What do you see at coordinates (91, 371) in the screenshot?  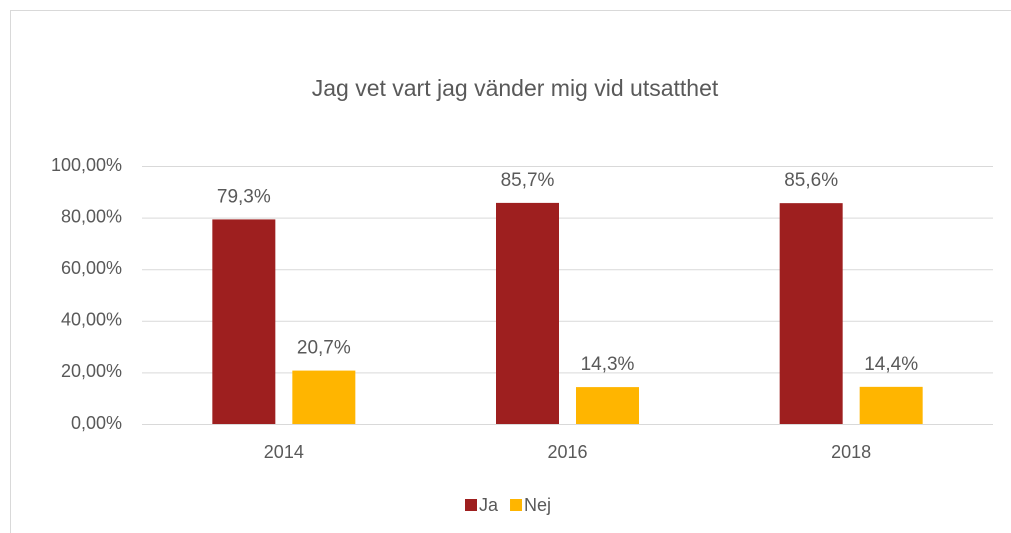 I see `y-tick-label: 20,00%` at bounding box center [91, 371].